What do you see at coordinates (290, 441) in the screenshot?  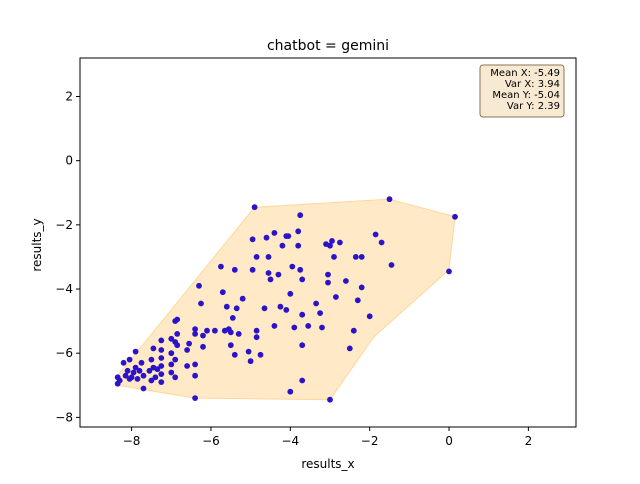 I see `x-tick-label: −4` at bounding box center [290, 441].